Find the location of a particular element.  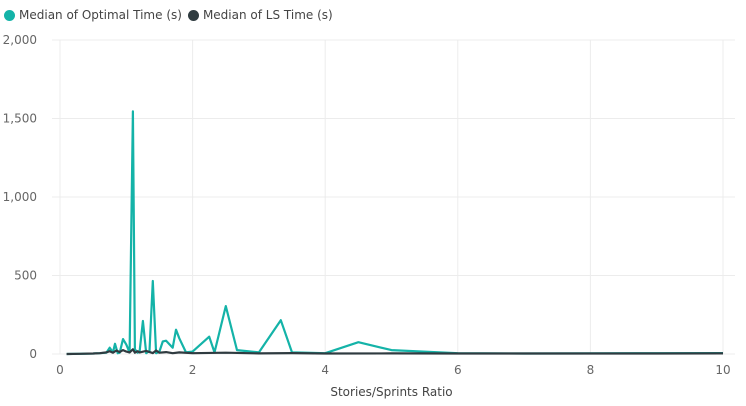

y-axis-tick-labels: 0 500 1,000 1,500 2,000 is located at coordinates (20, 197).